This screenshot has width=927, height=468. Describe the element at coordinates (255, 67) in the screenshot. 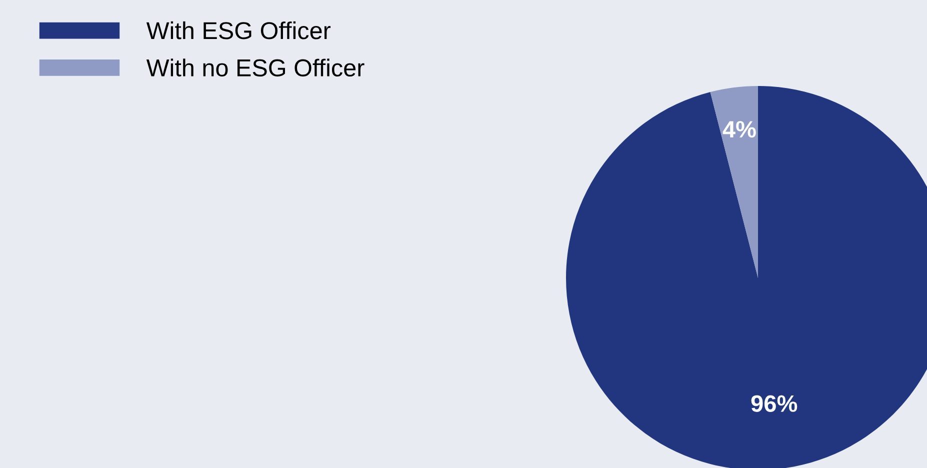

I see `legend-label: With no ESG Officer` at that location.